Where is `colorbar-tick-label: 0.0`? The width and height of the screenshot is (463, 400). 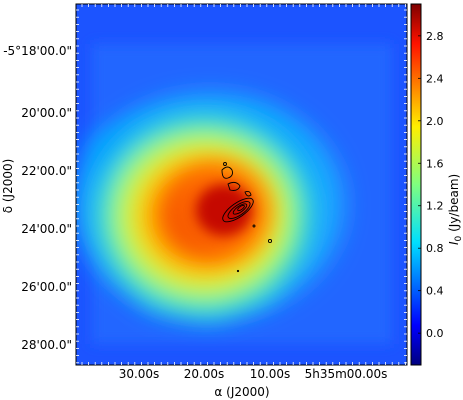 colorbar-tick-label: 0.0 is located at coordinates (435, 333).